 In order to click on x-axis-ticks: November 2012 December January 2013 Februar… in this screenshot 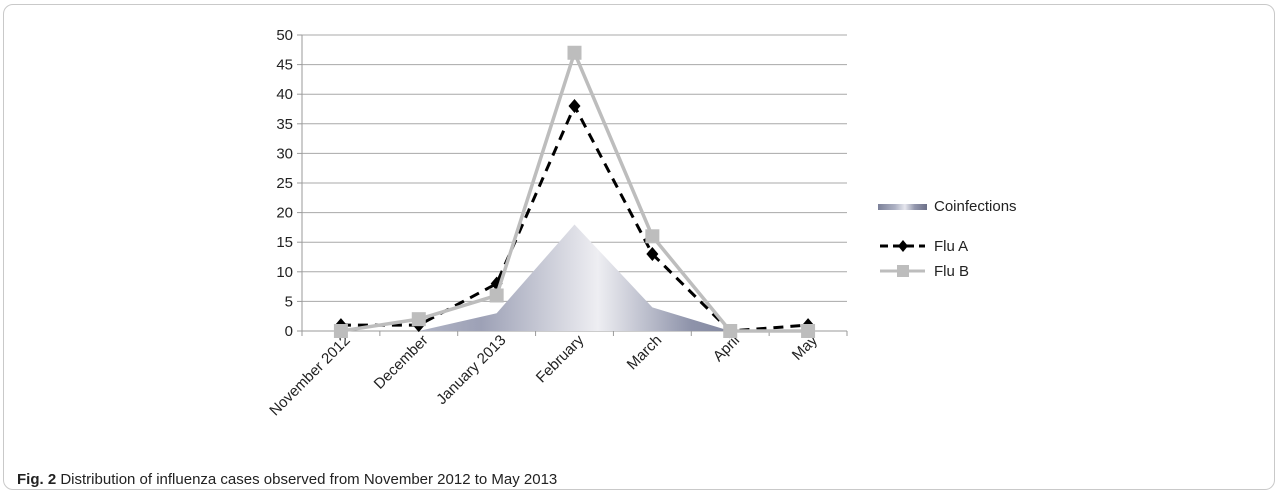, I will do `click(543, 375)`.